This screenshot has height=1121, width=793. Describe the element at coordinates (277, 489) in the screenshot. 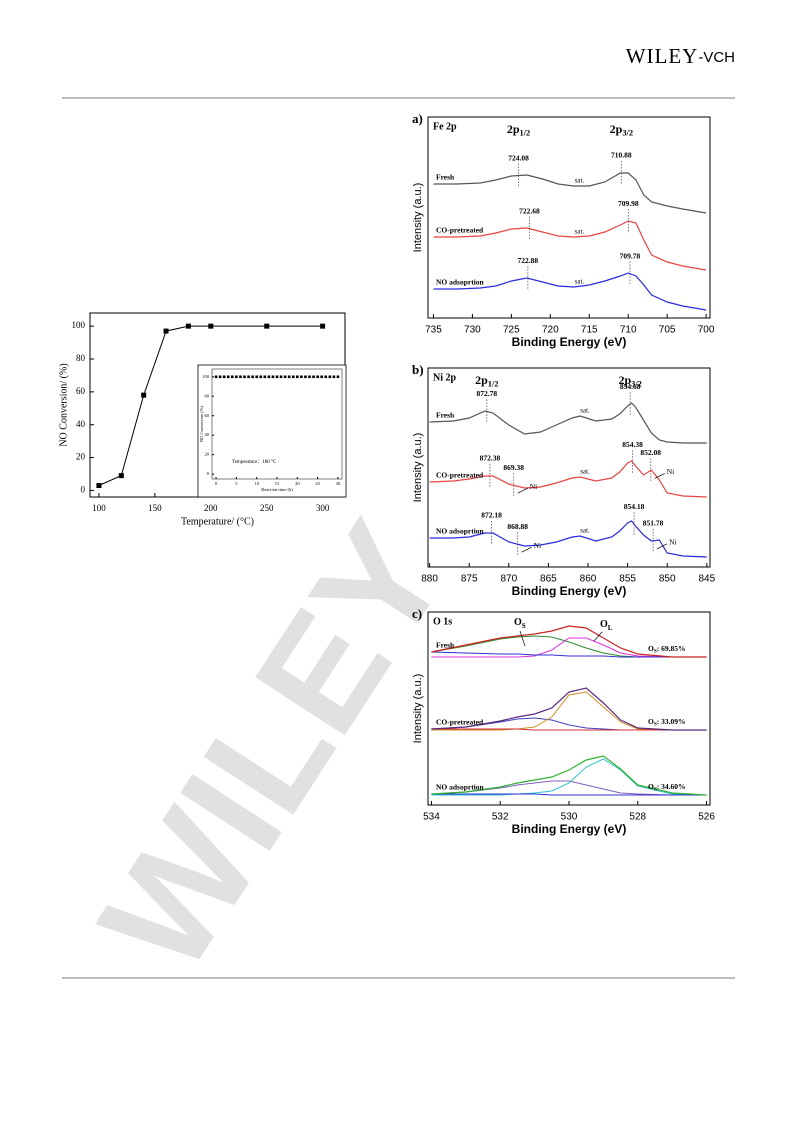

I see `x-axis-label: Reaction time (h)` at that location.